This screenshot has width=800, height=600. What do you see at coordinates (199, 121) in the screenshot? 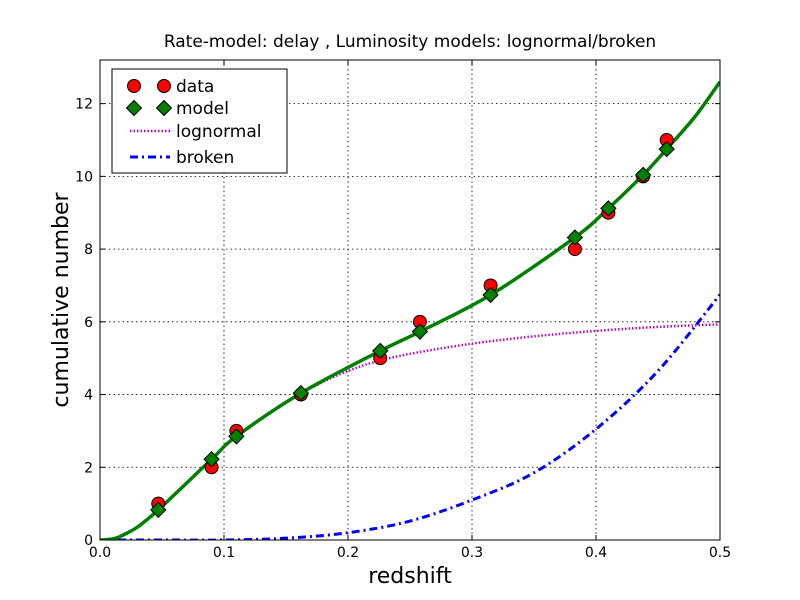
I see `legend-box` at bounding box center [199, 121].